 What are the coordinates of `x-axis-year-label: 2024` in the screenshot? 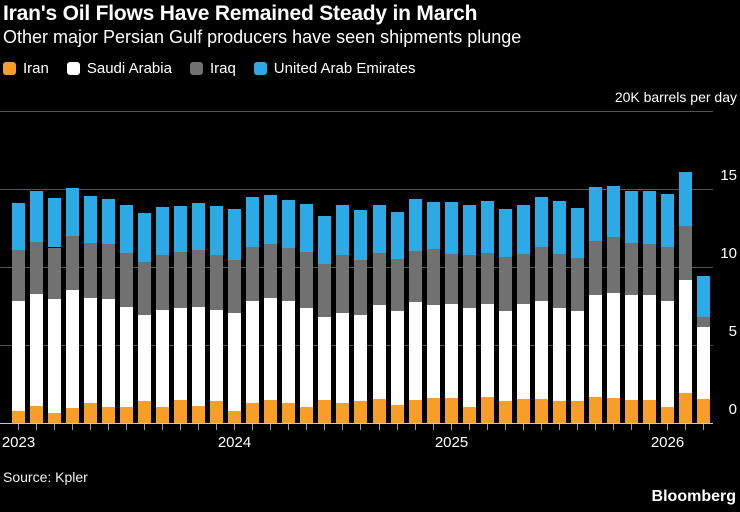 It's located at (234, 442).